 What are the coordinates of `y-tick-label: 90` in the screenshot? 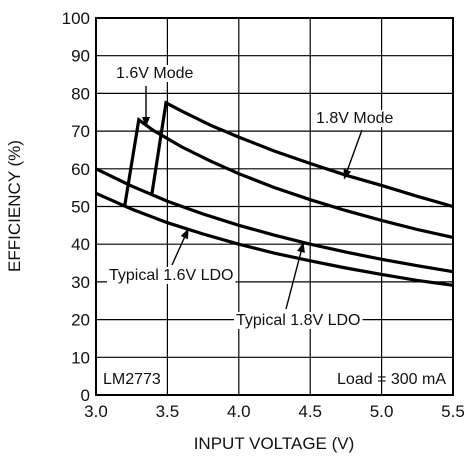 It's located at (80, 56).